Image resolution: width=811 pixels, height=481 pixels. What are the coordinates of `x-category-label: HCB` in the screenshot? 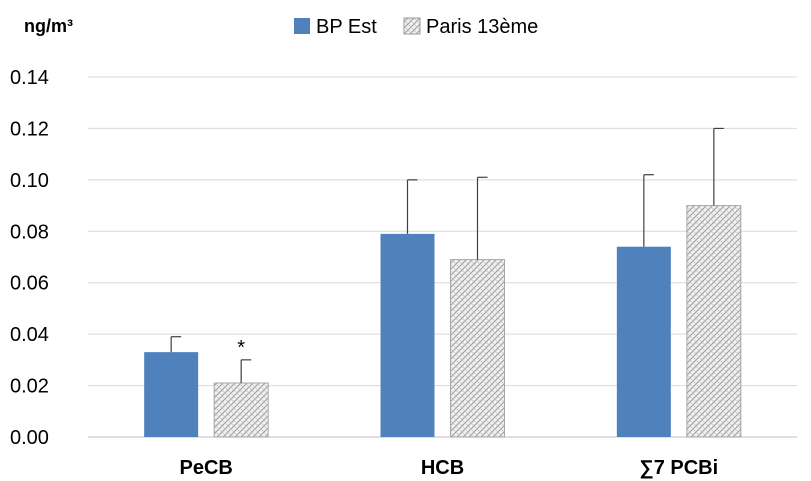 It's located at (442, 468).